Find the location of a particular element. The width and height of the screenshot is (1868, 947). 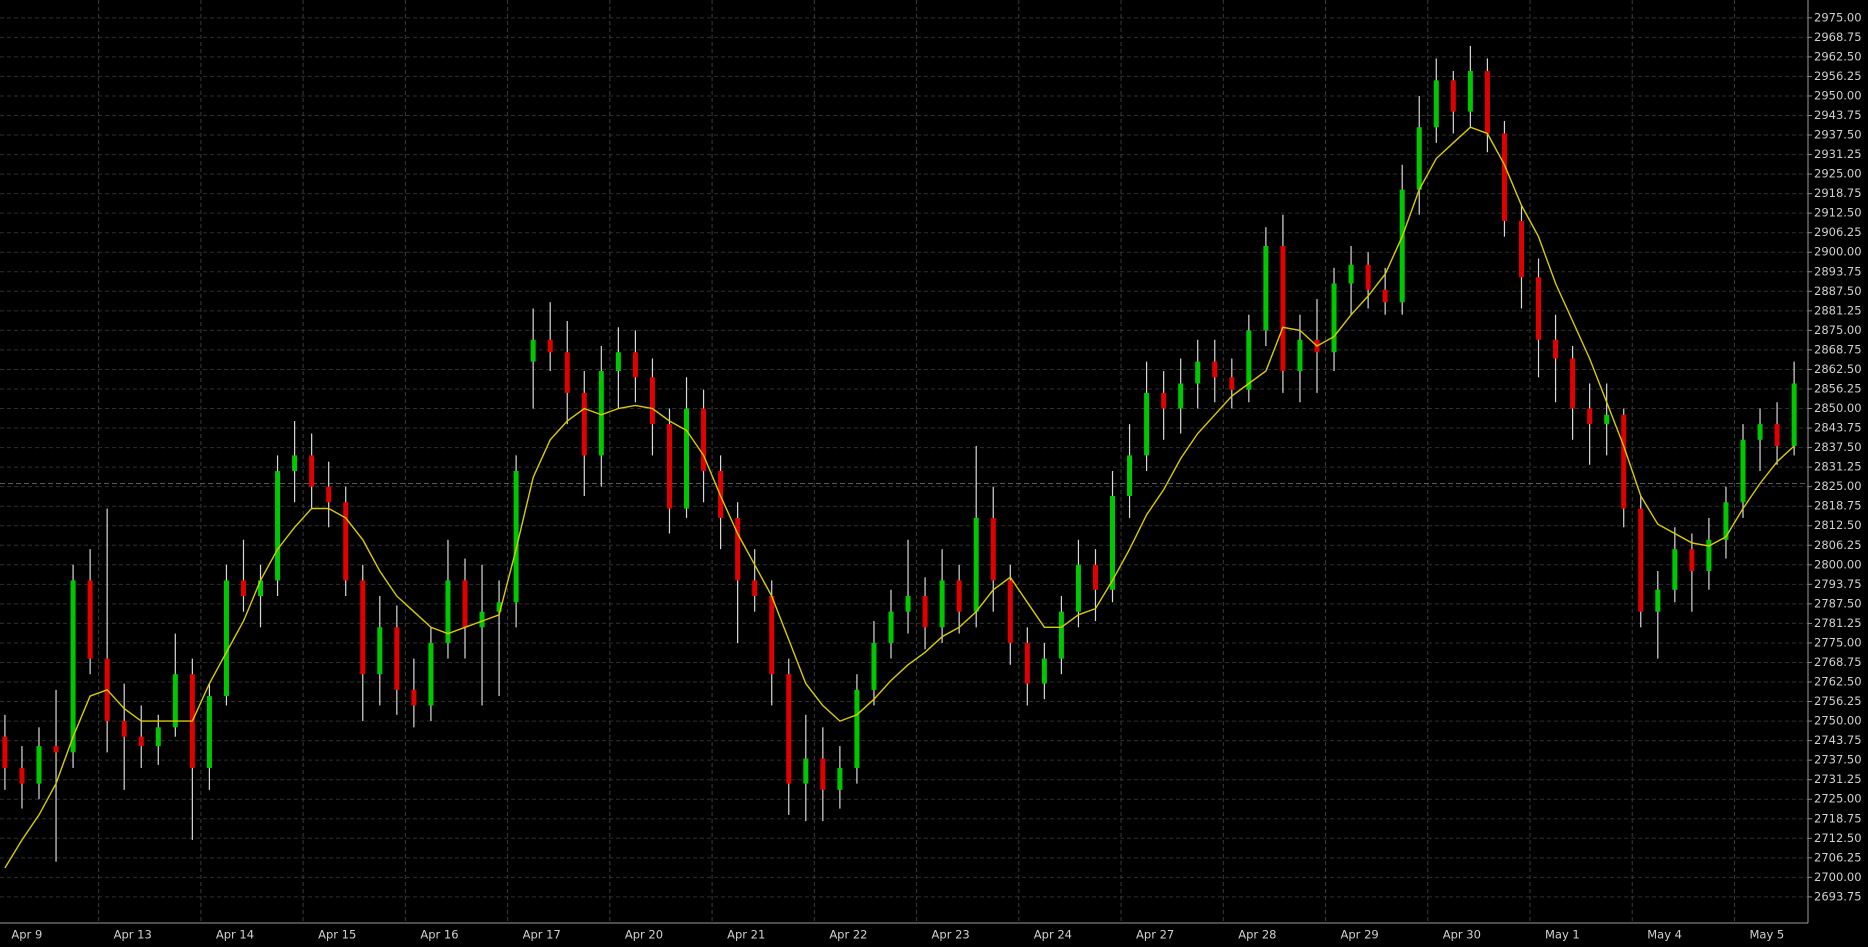

x-tick-label: Apr 22 is located at coordinates (848, 935).